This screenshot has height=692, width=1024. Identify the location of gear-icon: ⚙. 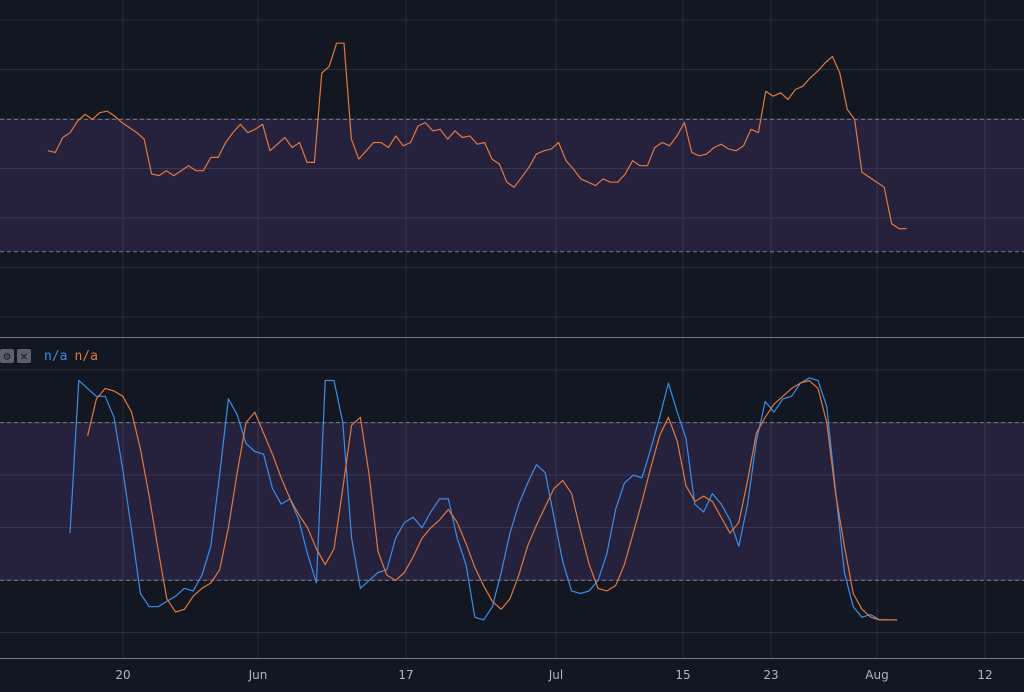
(7, 356).